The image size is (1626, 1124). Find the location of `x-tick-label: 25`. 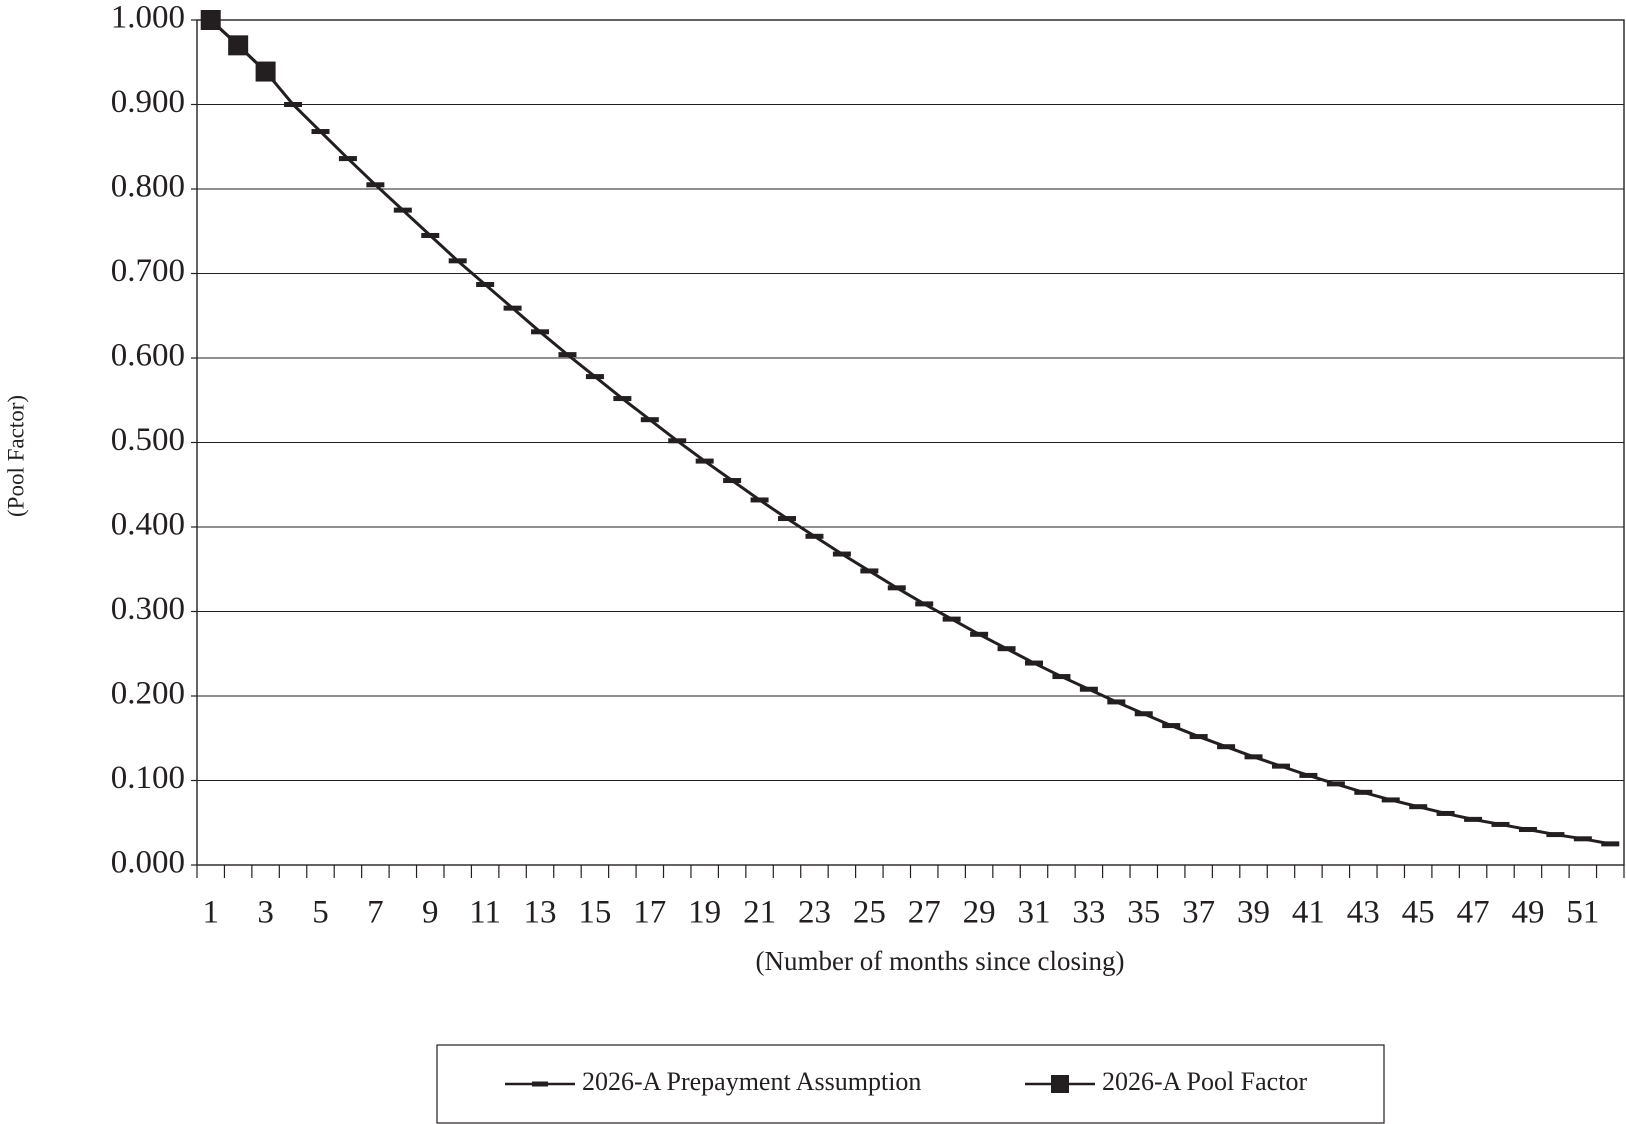

x-tick-label: 25 is located at coordinates (869, 913).